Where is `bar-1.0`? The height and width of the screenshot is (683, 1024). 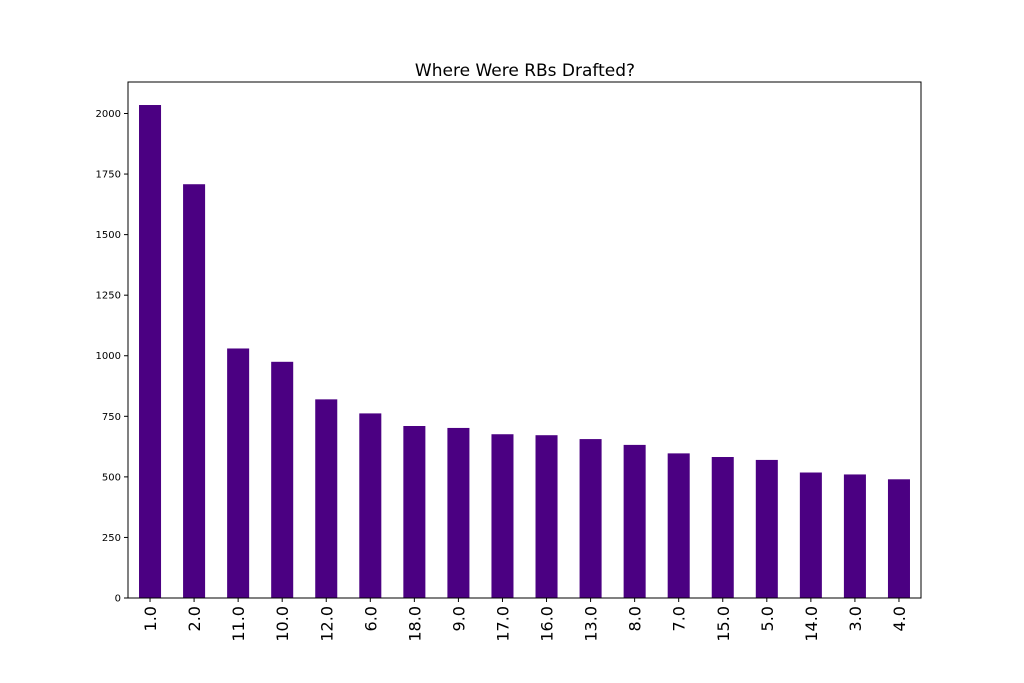 bar-1.0 is located at coordinates (150, 351).